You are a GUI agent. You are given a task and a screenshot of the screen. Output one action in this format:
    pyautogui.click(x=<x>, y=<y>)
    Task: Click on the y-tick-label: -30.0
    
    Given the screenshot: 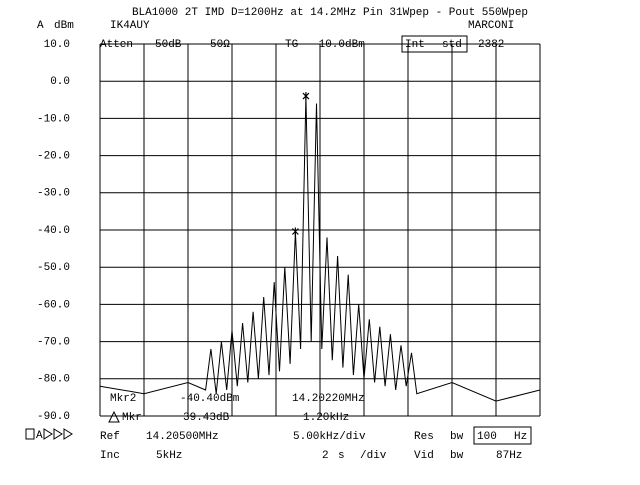 What is the action you would take?
    pyautogui.click(x=53, y=194)
    